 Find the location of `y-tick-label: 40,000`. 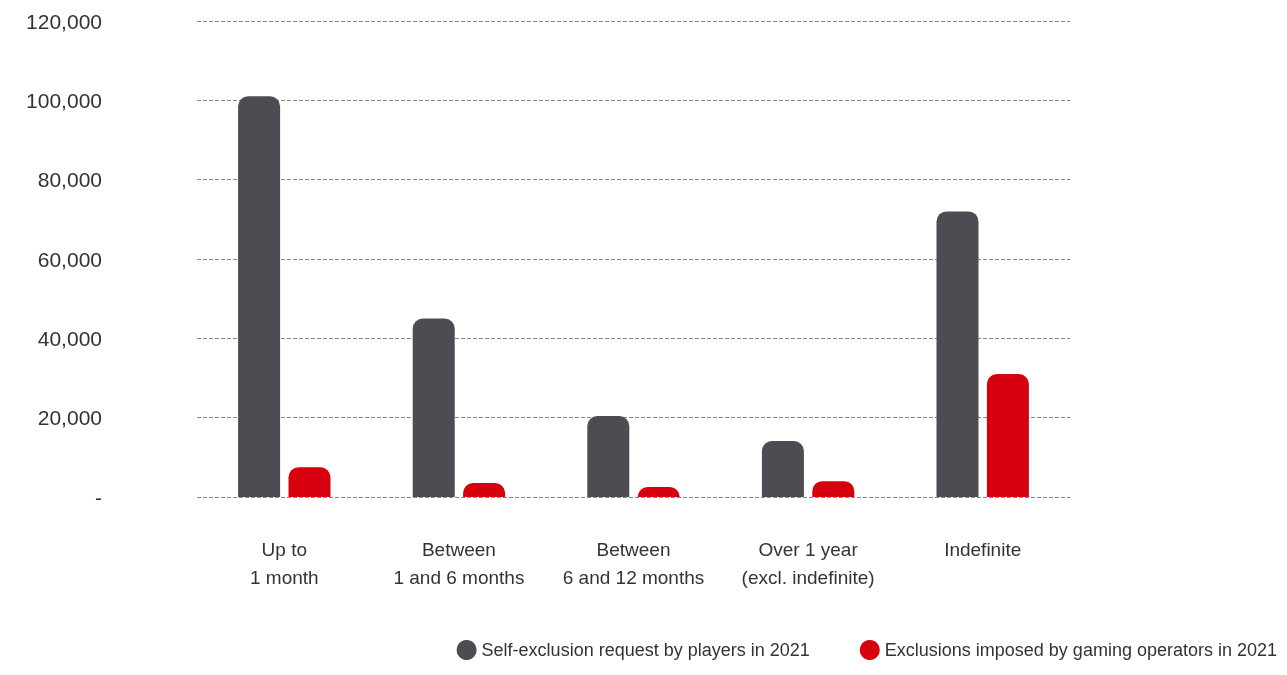

y-tick-label: 40,000 is located at coordinates (69, 338).